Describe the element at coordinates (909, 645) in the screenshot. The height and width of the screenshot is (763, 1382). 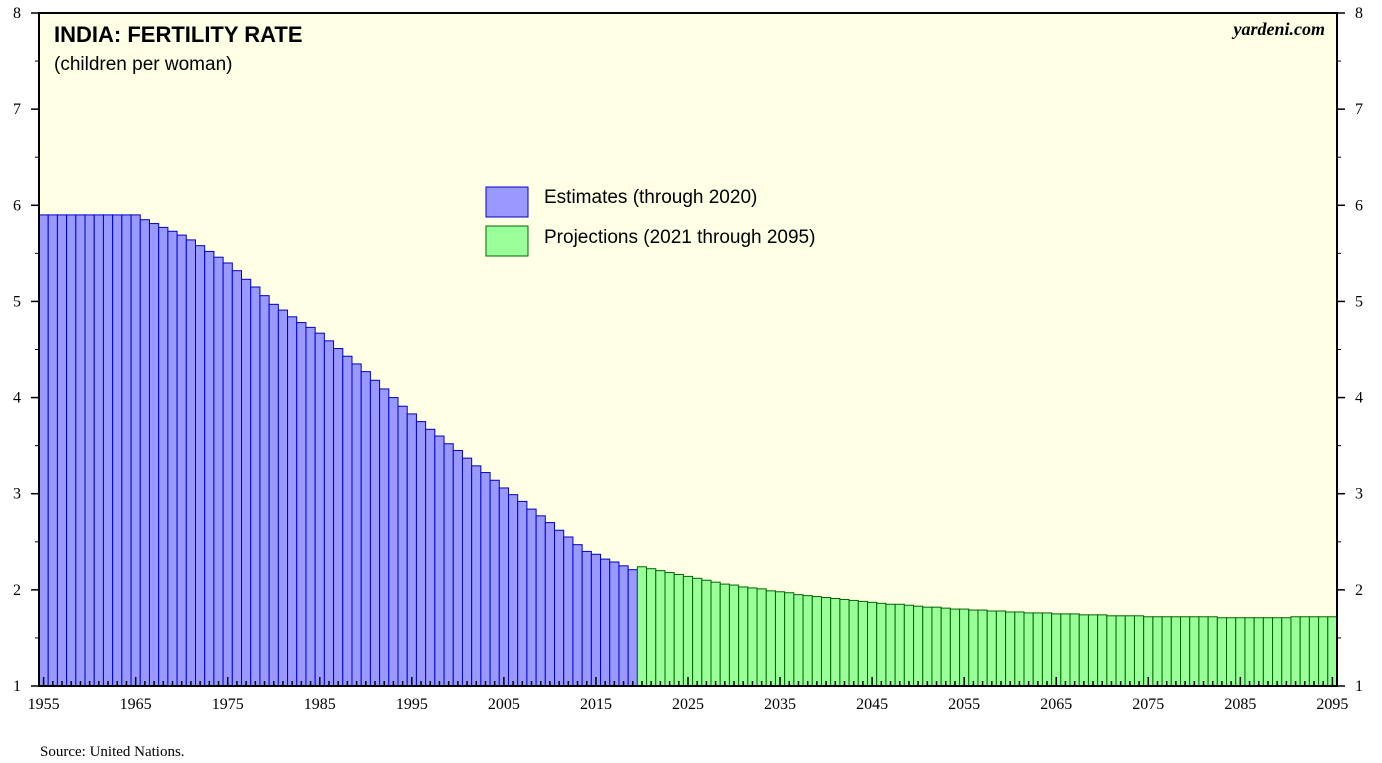
I see `projections-bar-2049` at that location.